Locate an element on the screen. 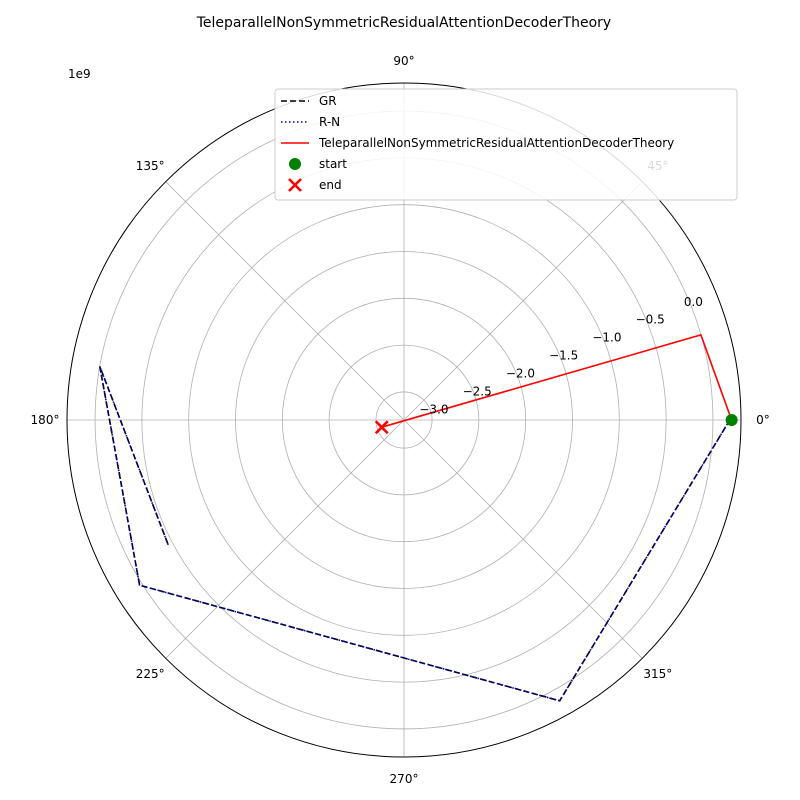  r-tick-label: −0.5 is located at coordinates (650, 320).